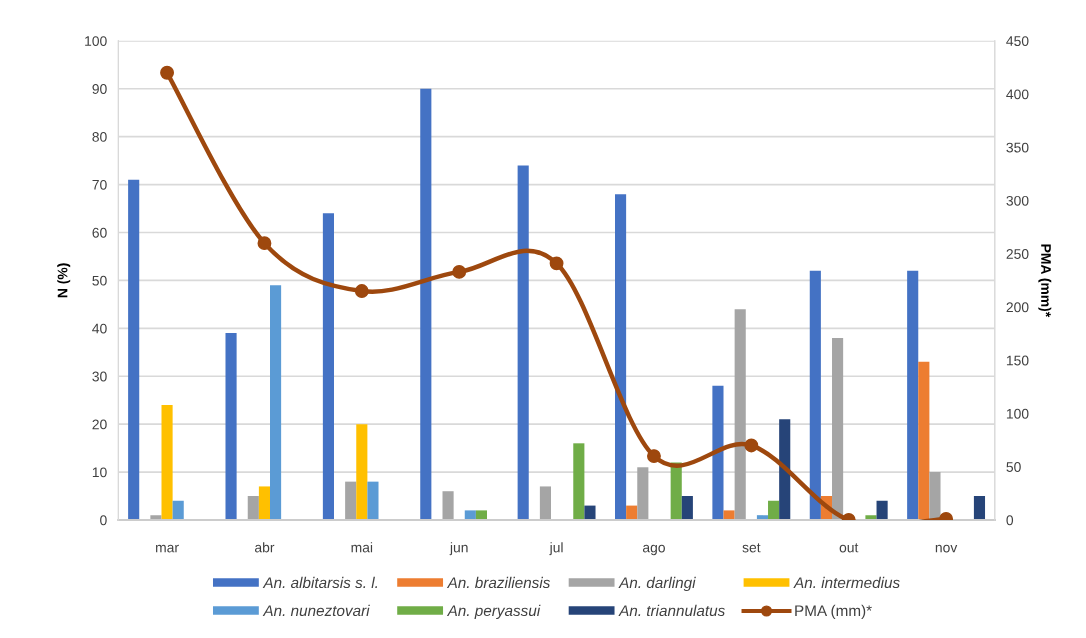  I want to click on y-tick-label: 90, so click(99, 89).